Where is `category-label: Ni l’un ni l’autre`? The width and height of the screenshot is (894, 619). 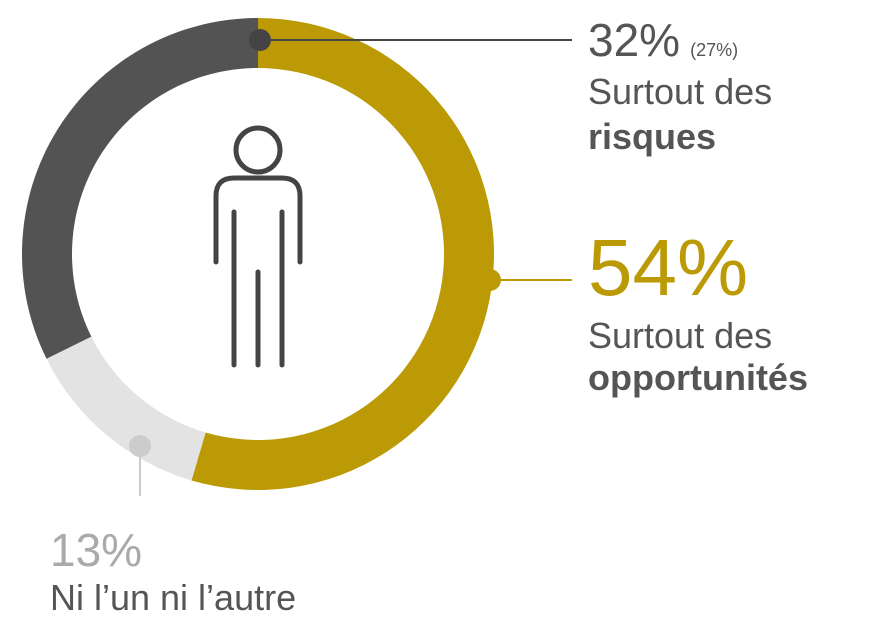 category-label: Ni l’un ni l’autre is located at coordinates (173, 597).